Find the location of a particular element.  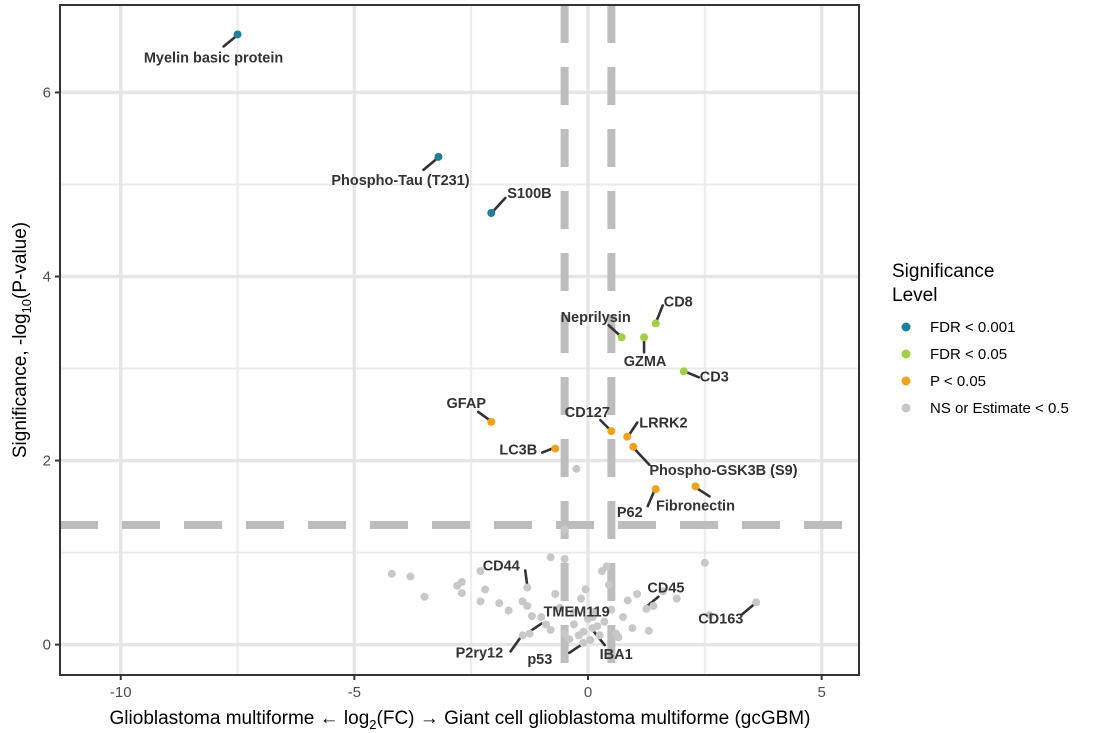

y-tick-label: 4 is located at coordinates (47, 276).